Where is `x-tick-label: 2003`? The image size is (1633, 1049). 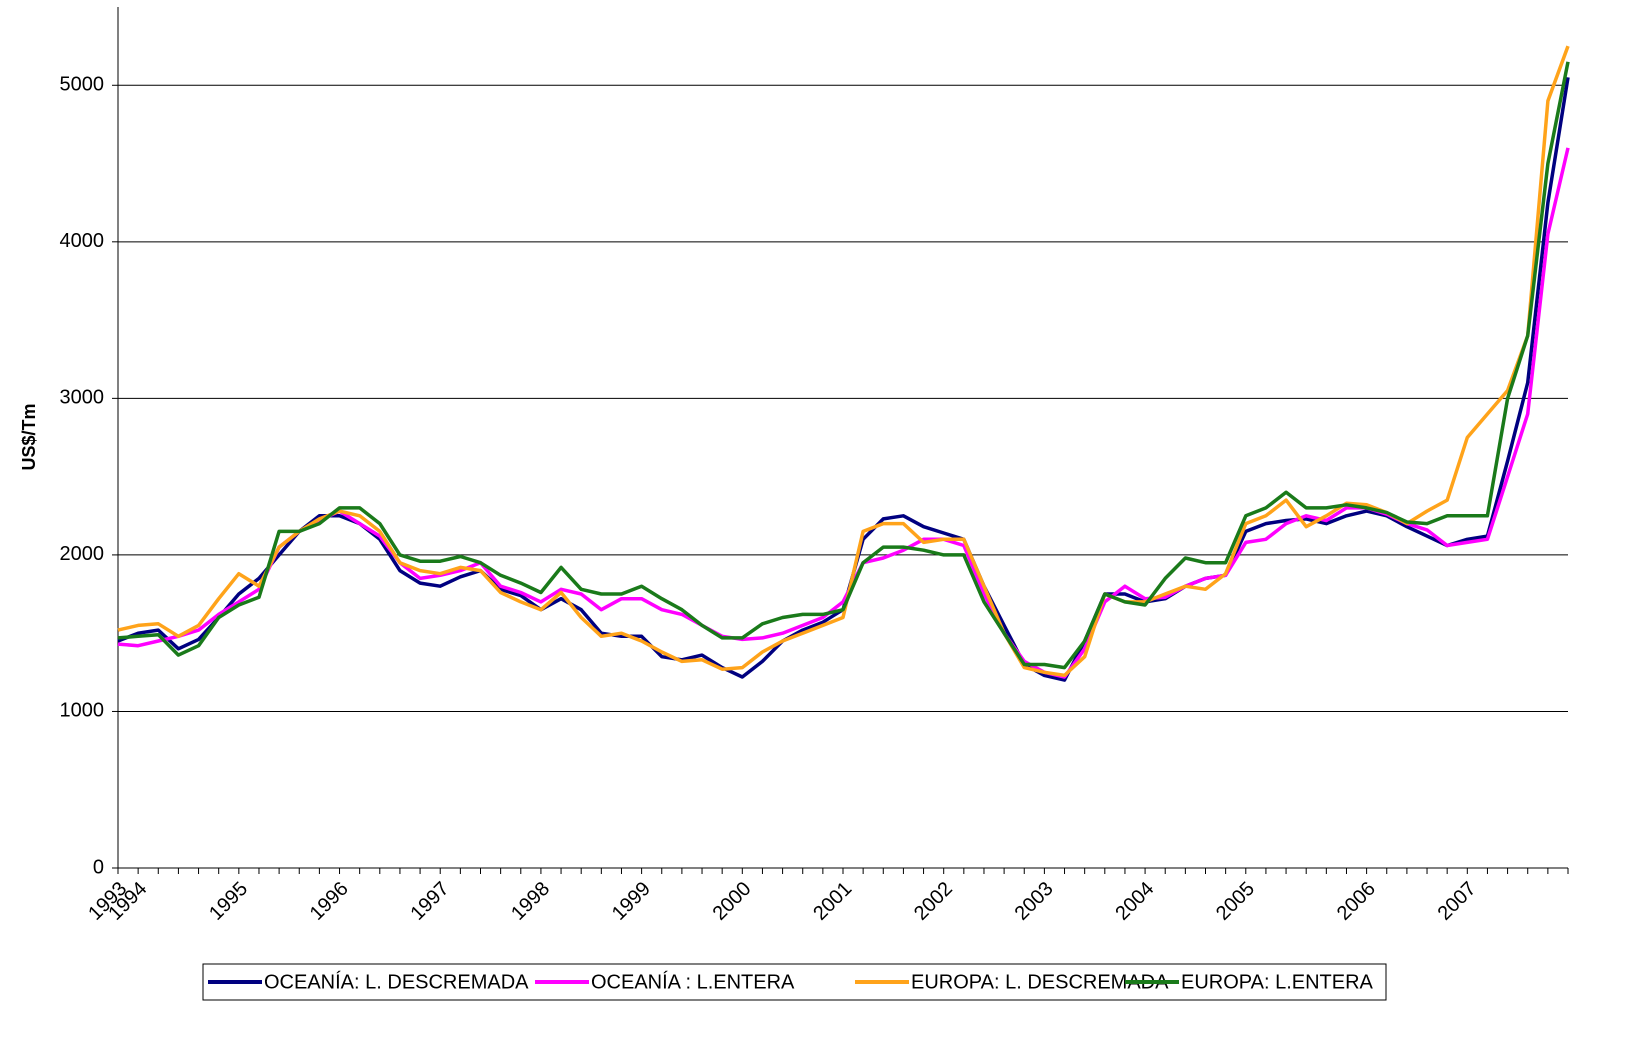
x-tick-label: 2003 is located at coordinates (1034, 901).